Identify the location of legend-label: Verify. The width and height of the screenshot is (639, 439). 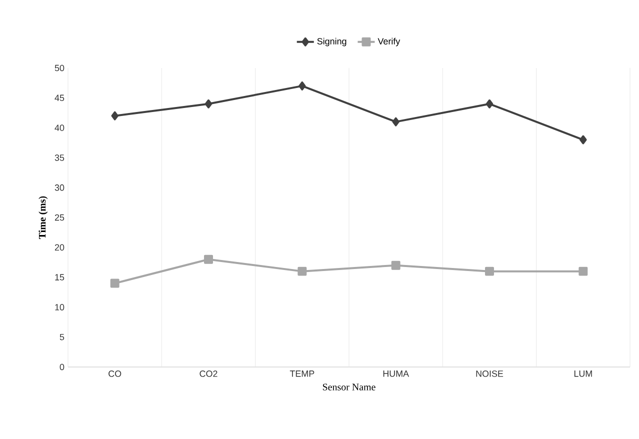
(389, 42).